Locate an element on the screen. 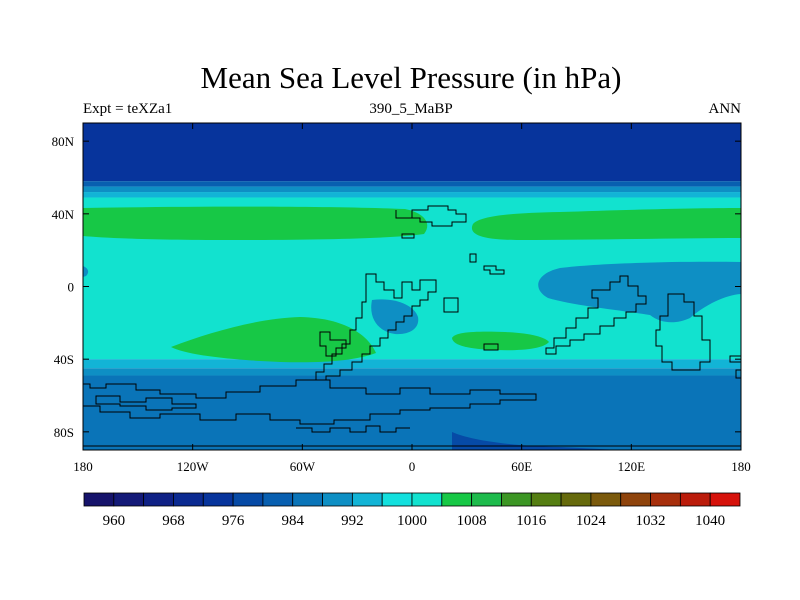 The image size is (800, 600). southern-high-east is located at coordinates (500, 341).